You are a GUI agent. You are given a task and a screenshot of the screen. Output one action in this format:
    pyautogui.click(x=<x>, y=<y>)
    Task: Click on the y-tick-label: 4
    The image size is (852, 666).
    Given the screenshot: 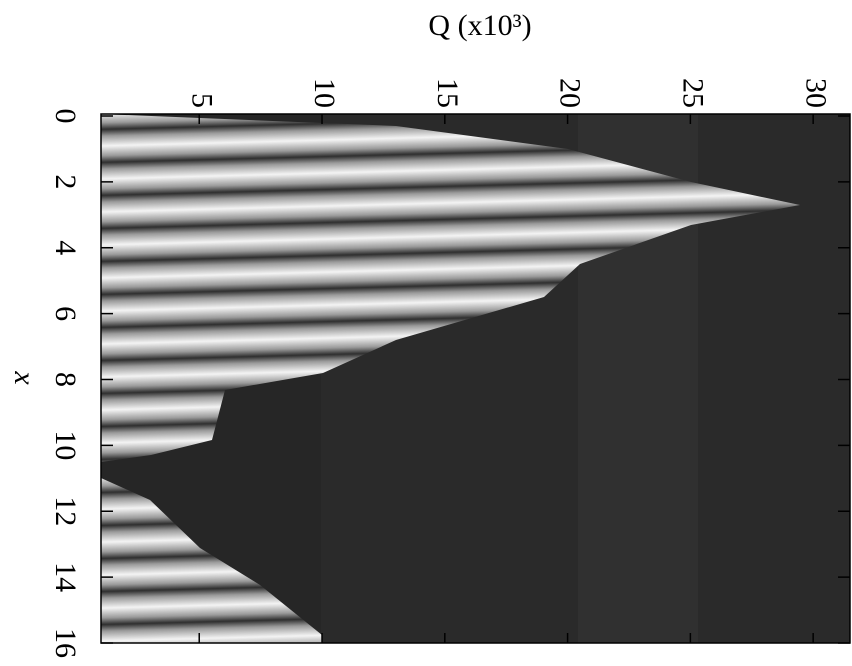 What is the action you would take?
    pyautogui.click(x=65, y=247)
    